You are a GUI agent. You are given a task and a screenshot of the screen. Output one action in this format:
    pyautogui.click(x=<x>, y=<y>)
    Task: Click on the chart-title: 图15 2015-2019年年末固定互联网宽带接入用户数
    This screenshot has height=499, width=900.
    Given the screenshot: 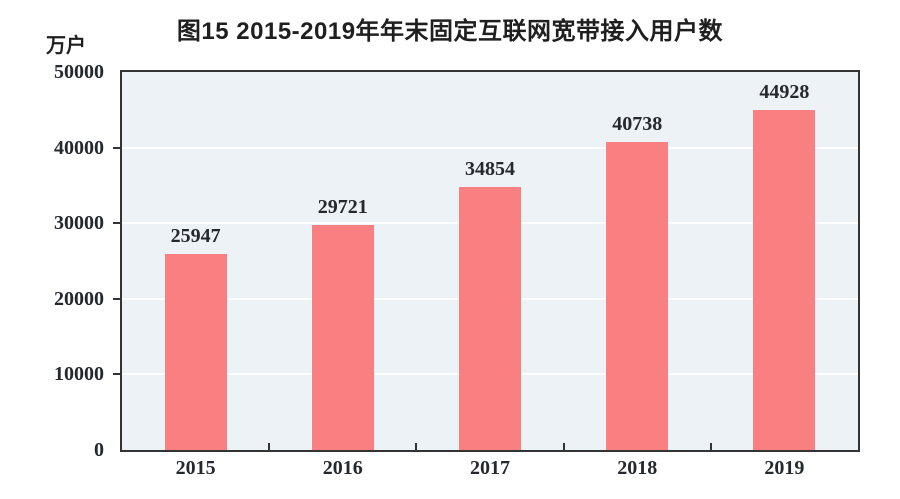 What is the action you would take?
    pyautogui.click(x=450, y=31)
    